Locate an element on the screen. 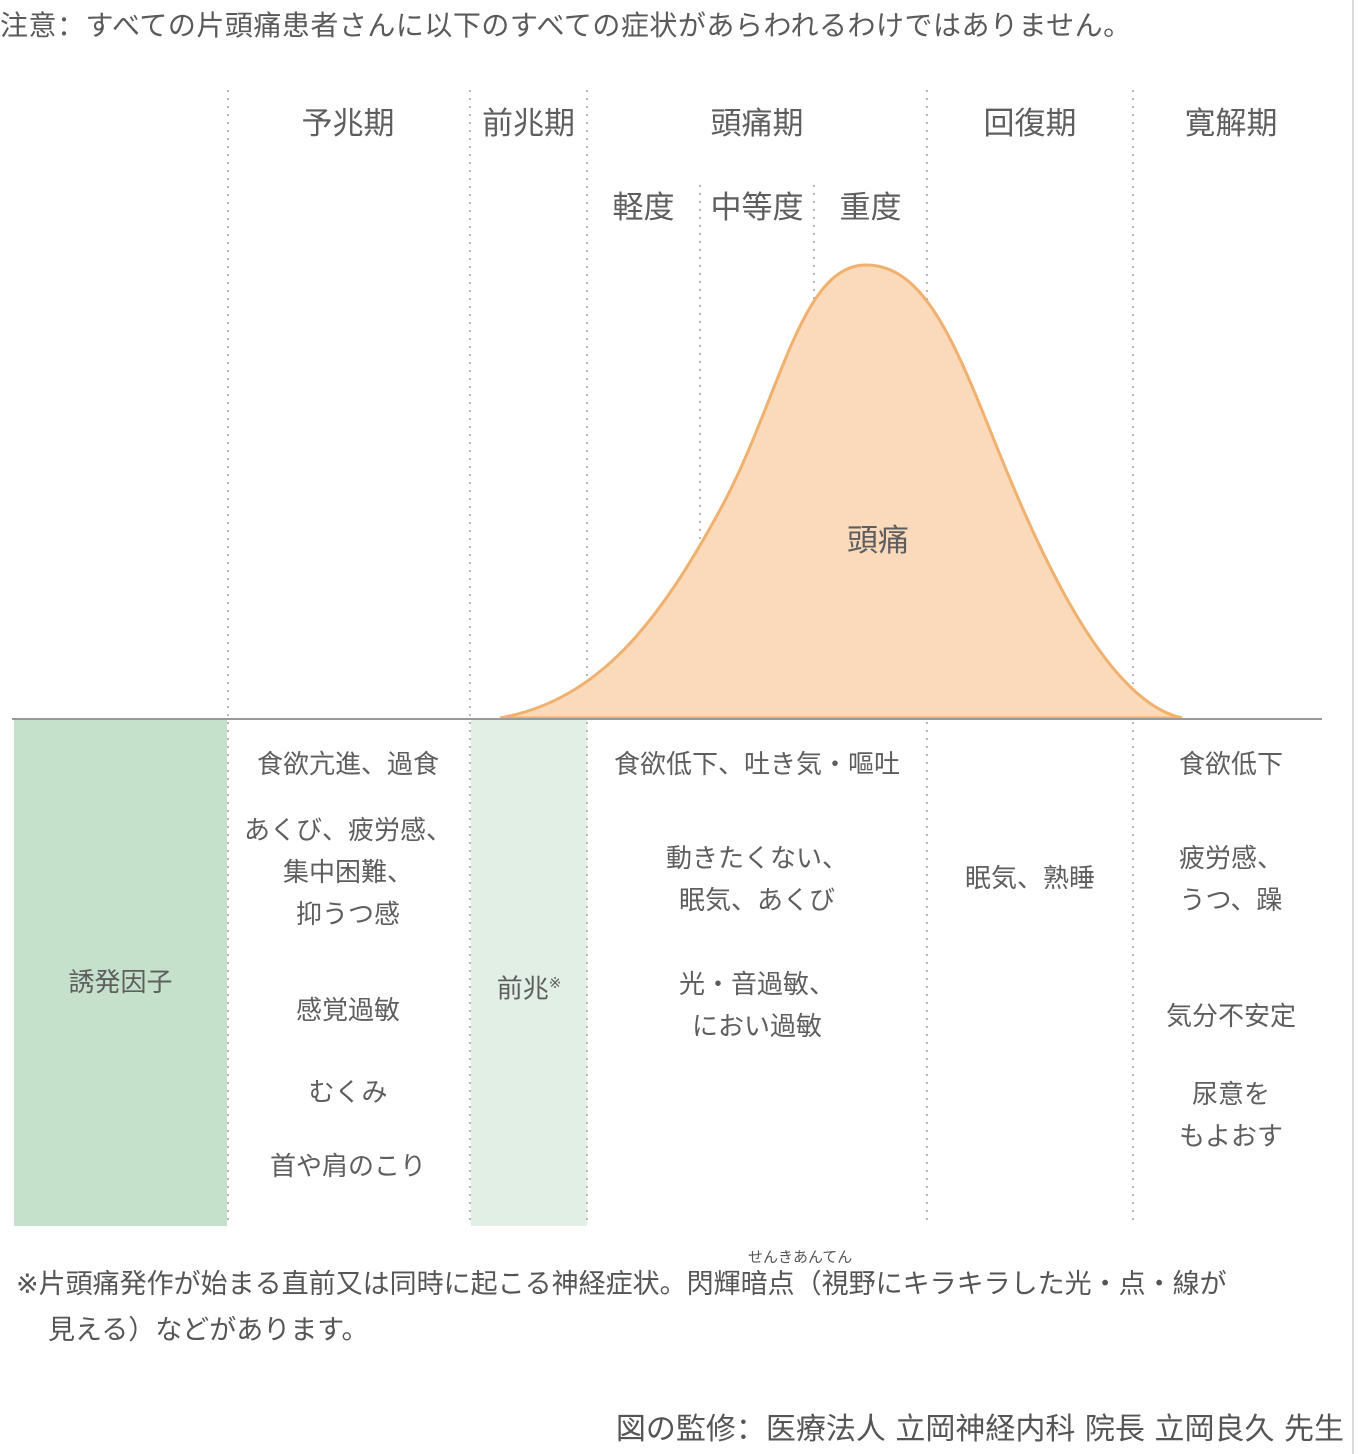 The height and width of the screenshot is (1454, 1358). symptom-remission-3: 気分不安定 is located at coordinates (1230, 1017).